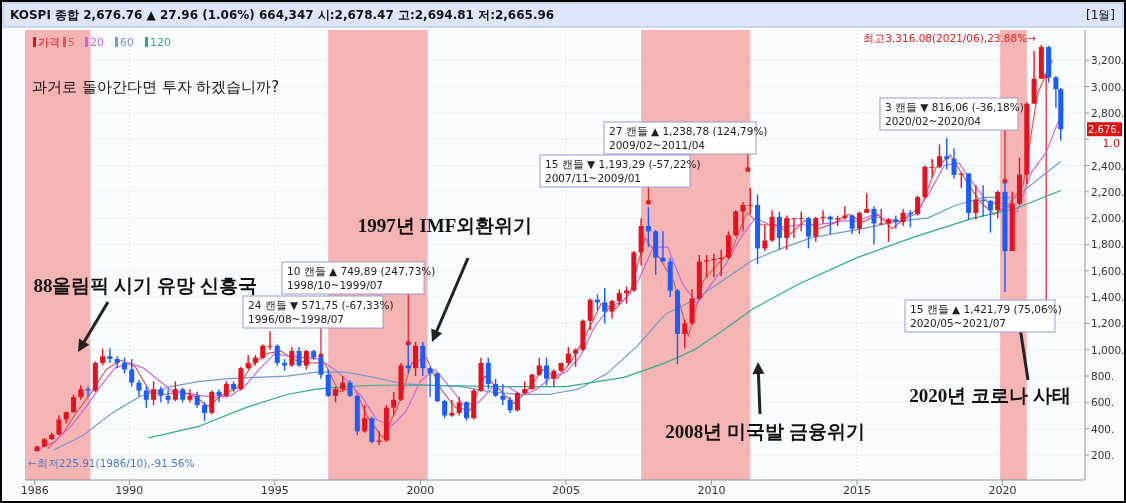 Image resolution: width=1126 pixels, height=503 pixels. What do you see at coordinates (990, 395) in the screenshot?
I see `annotation: 2020년 코로나 사태` at bounding box center [990, 395].